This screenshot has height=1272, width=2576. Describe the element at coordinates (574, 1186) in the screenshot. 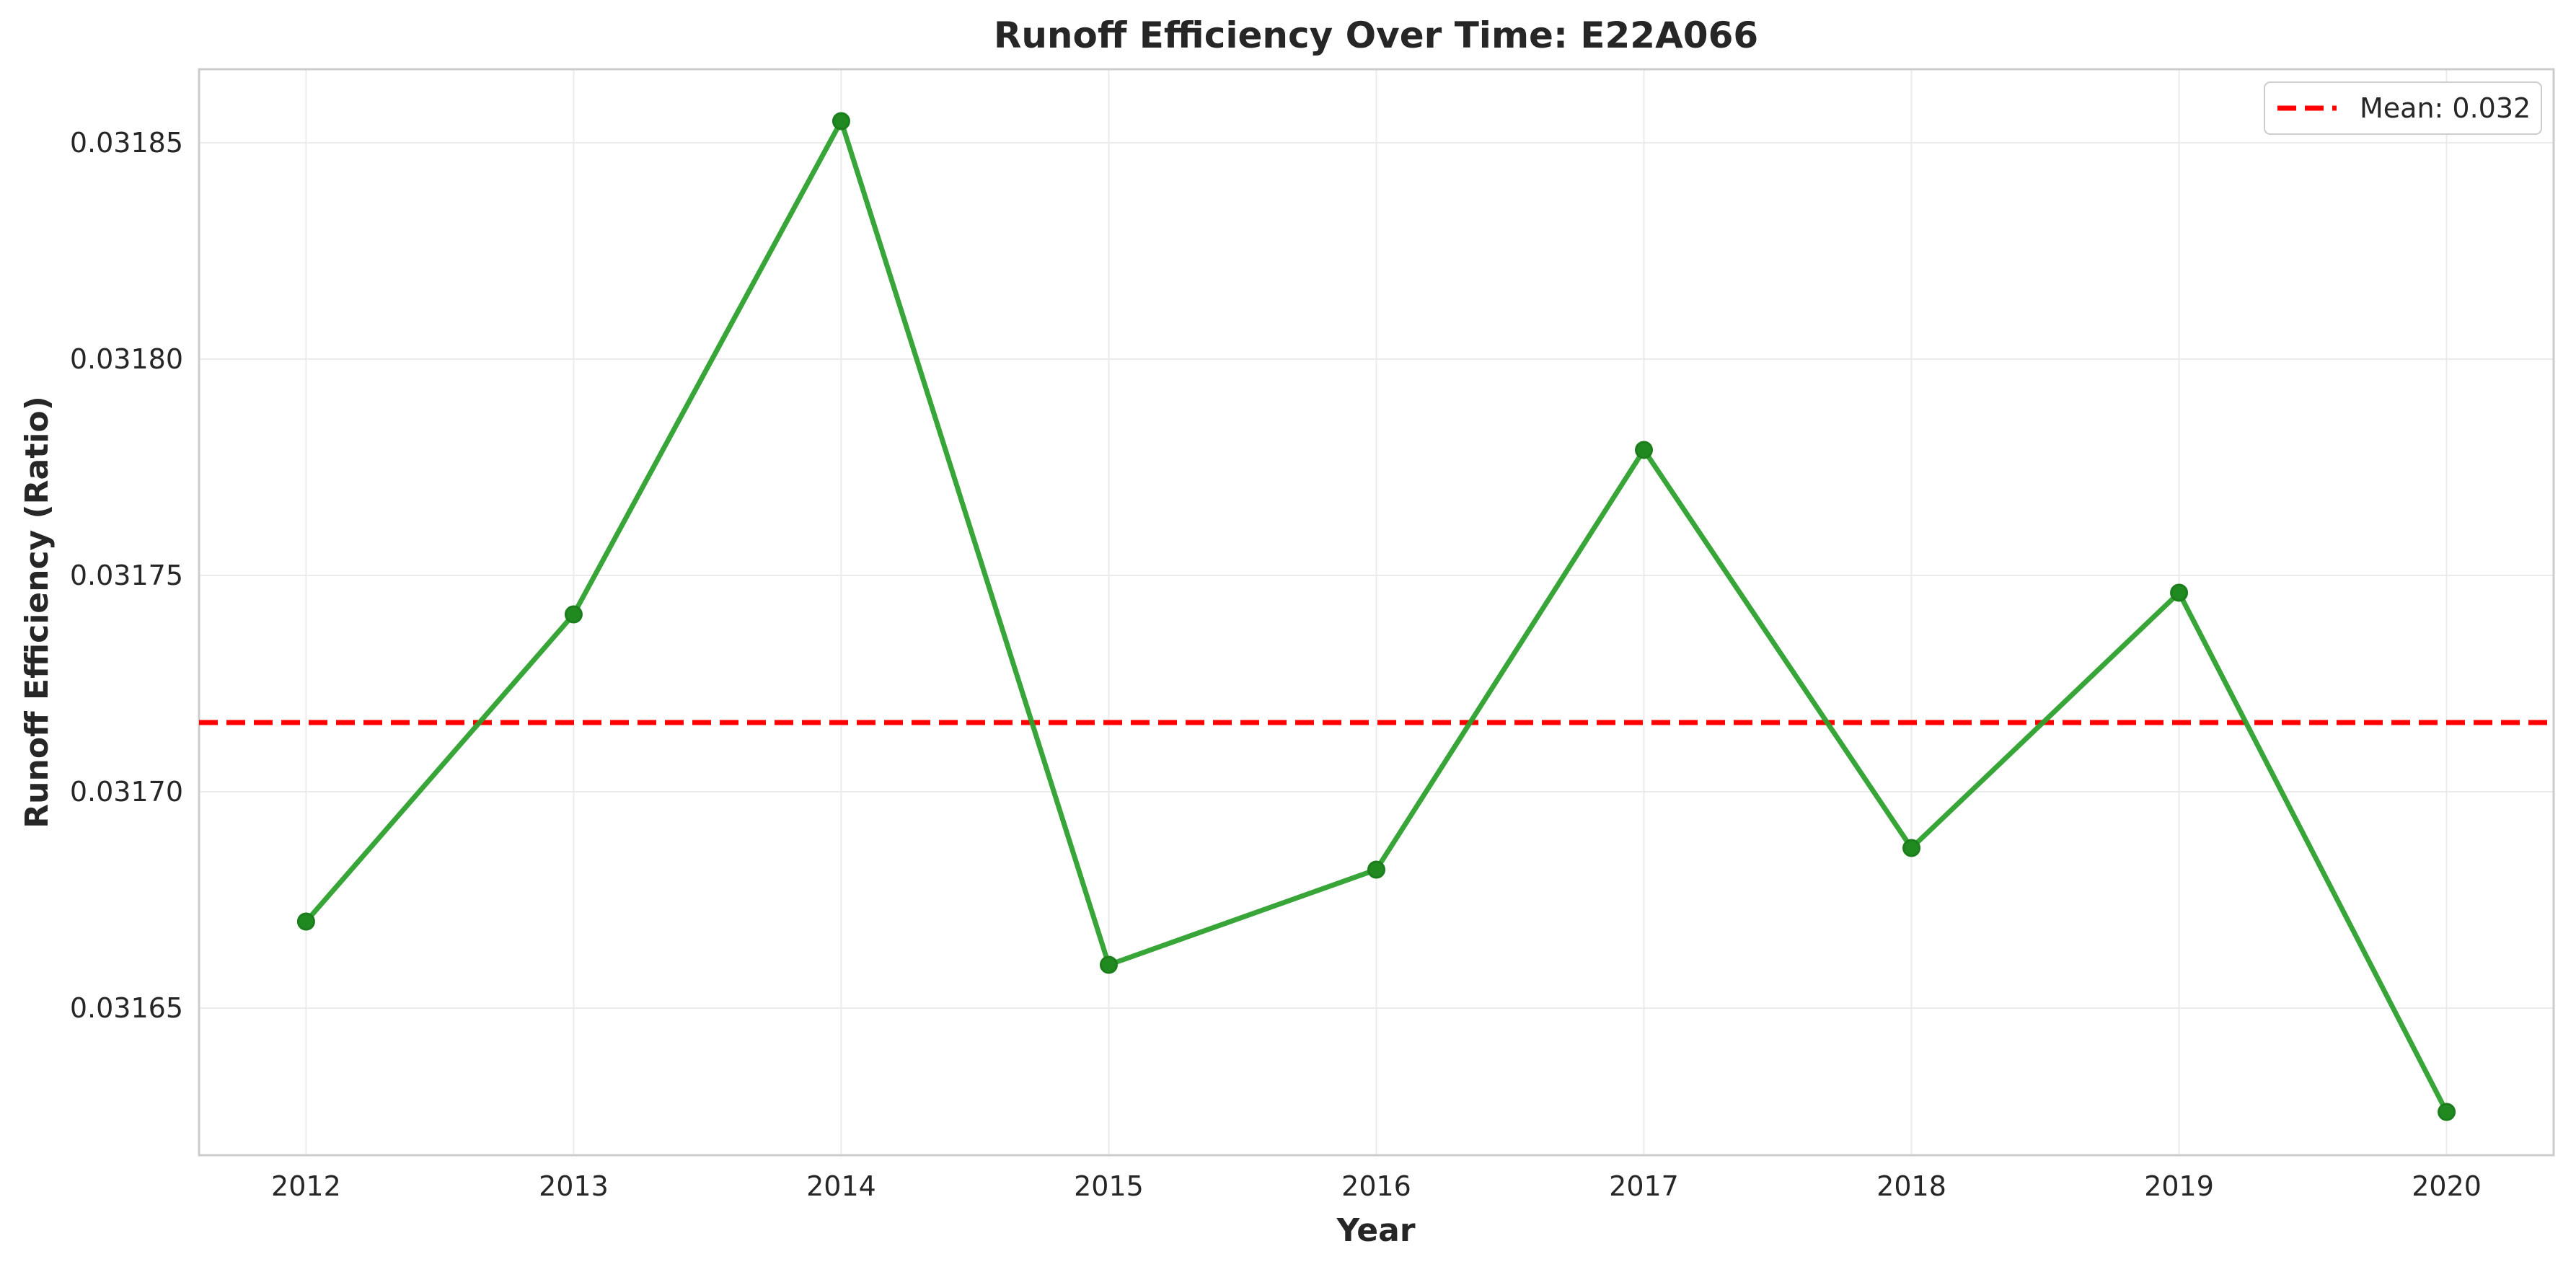

I see `x-tick-label: 2013` at that location.